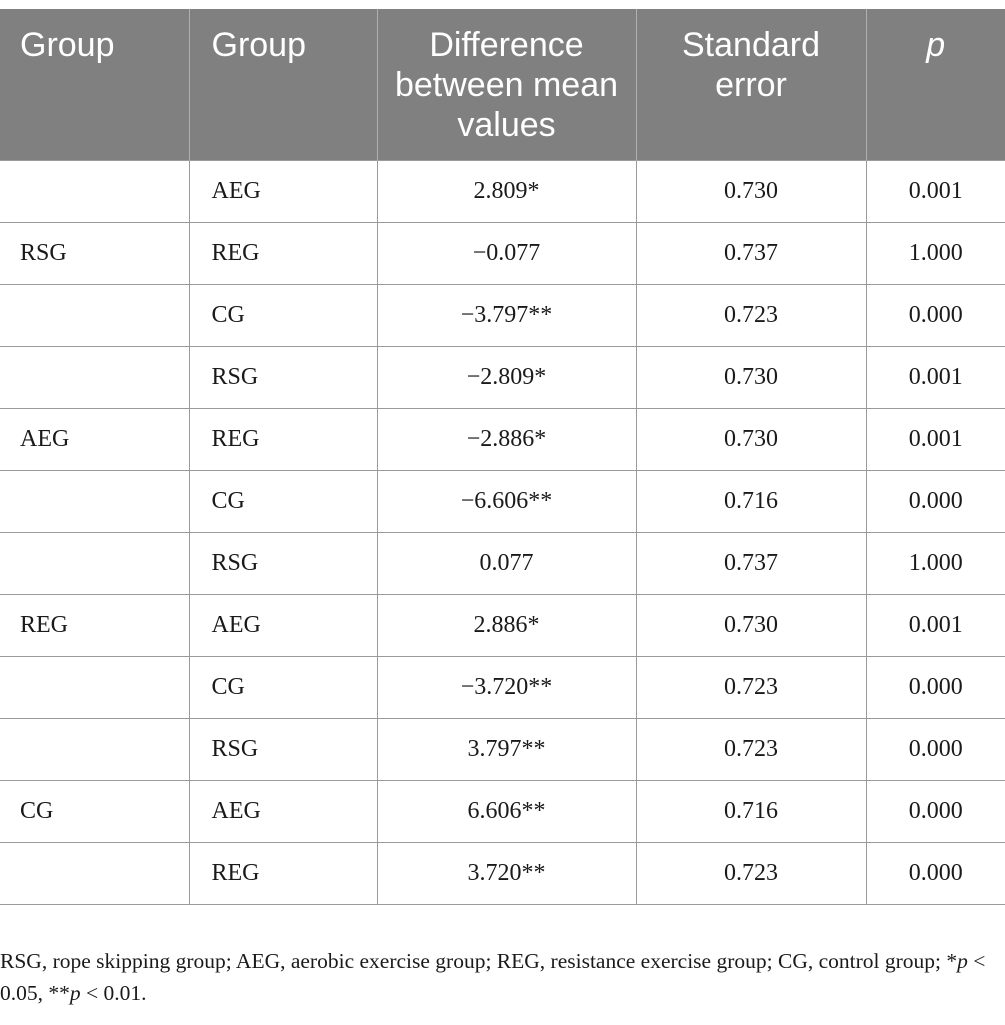  Describe the element at coordinates (506, 377) in the screenshot. I see `cell-mean-difference: −2.809*` at that location.